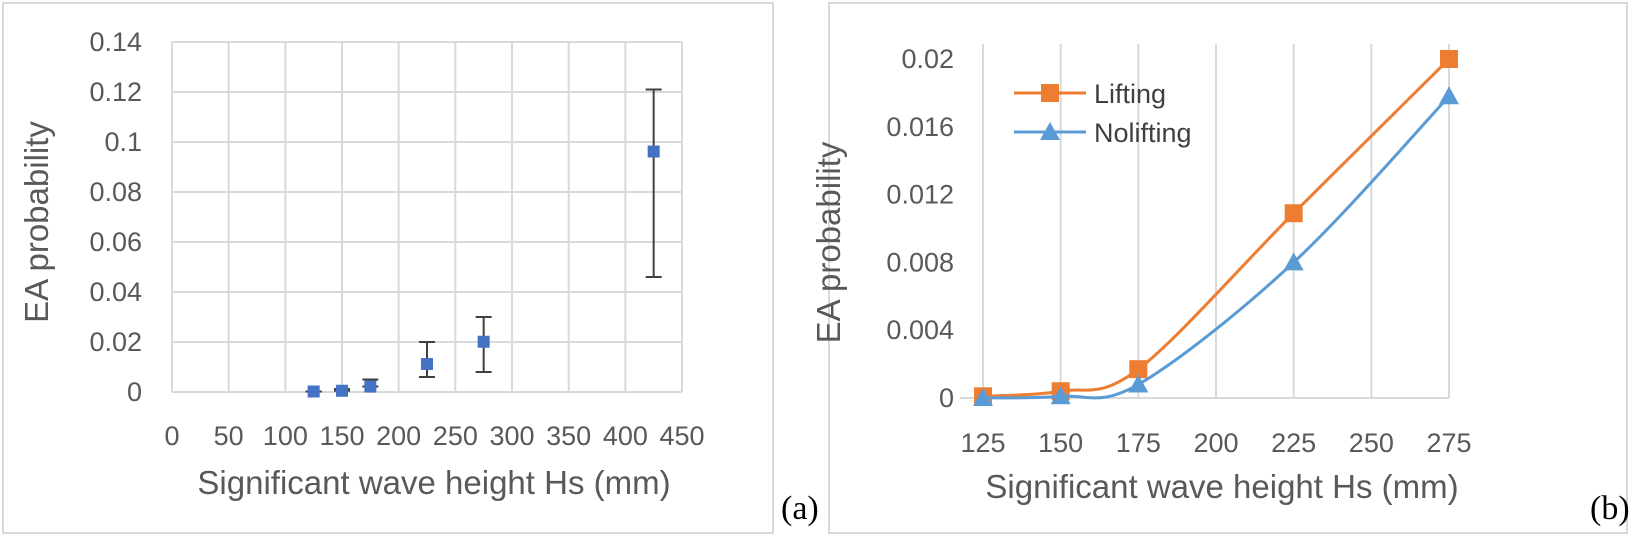 The image size is (1634, 555). What do you see at coordinates (1143, 133) in the screenshot?
I see `legend-label-nolifting: Nolifting` at bounding box center [1143, 133].